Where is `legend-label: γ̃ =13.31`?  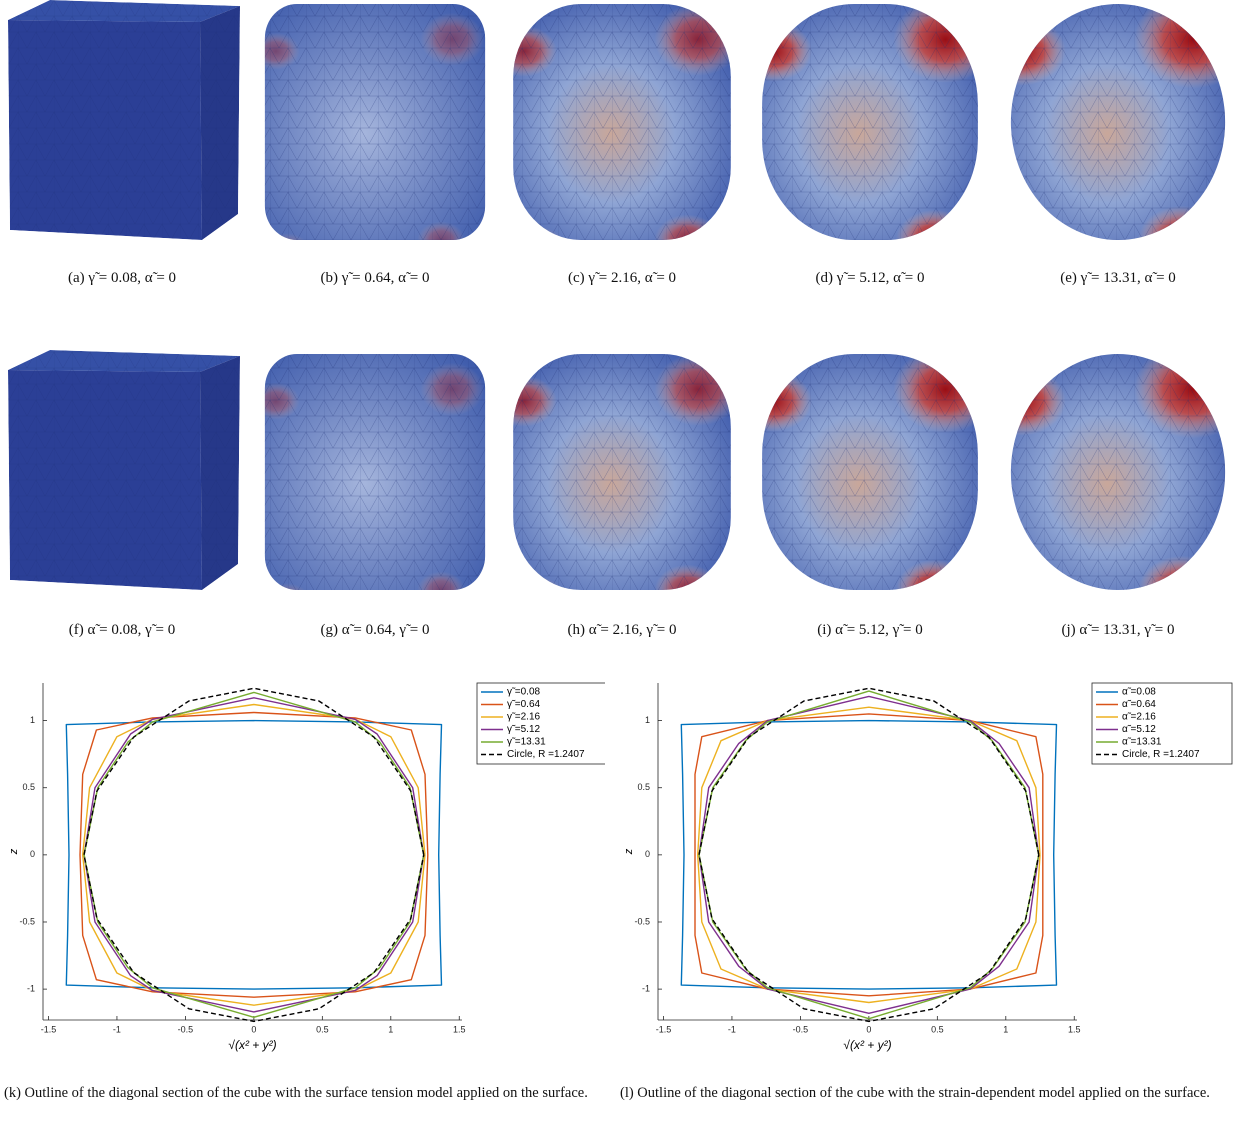
legend-label: γ̃ =13.31 is located at coordinates (526, 742).